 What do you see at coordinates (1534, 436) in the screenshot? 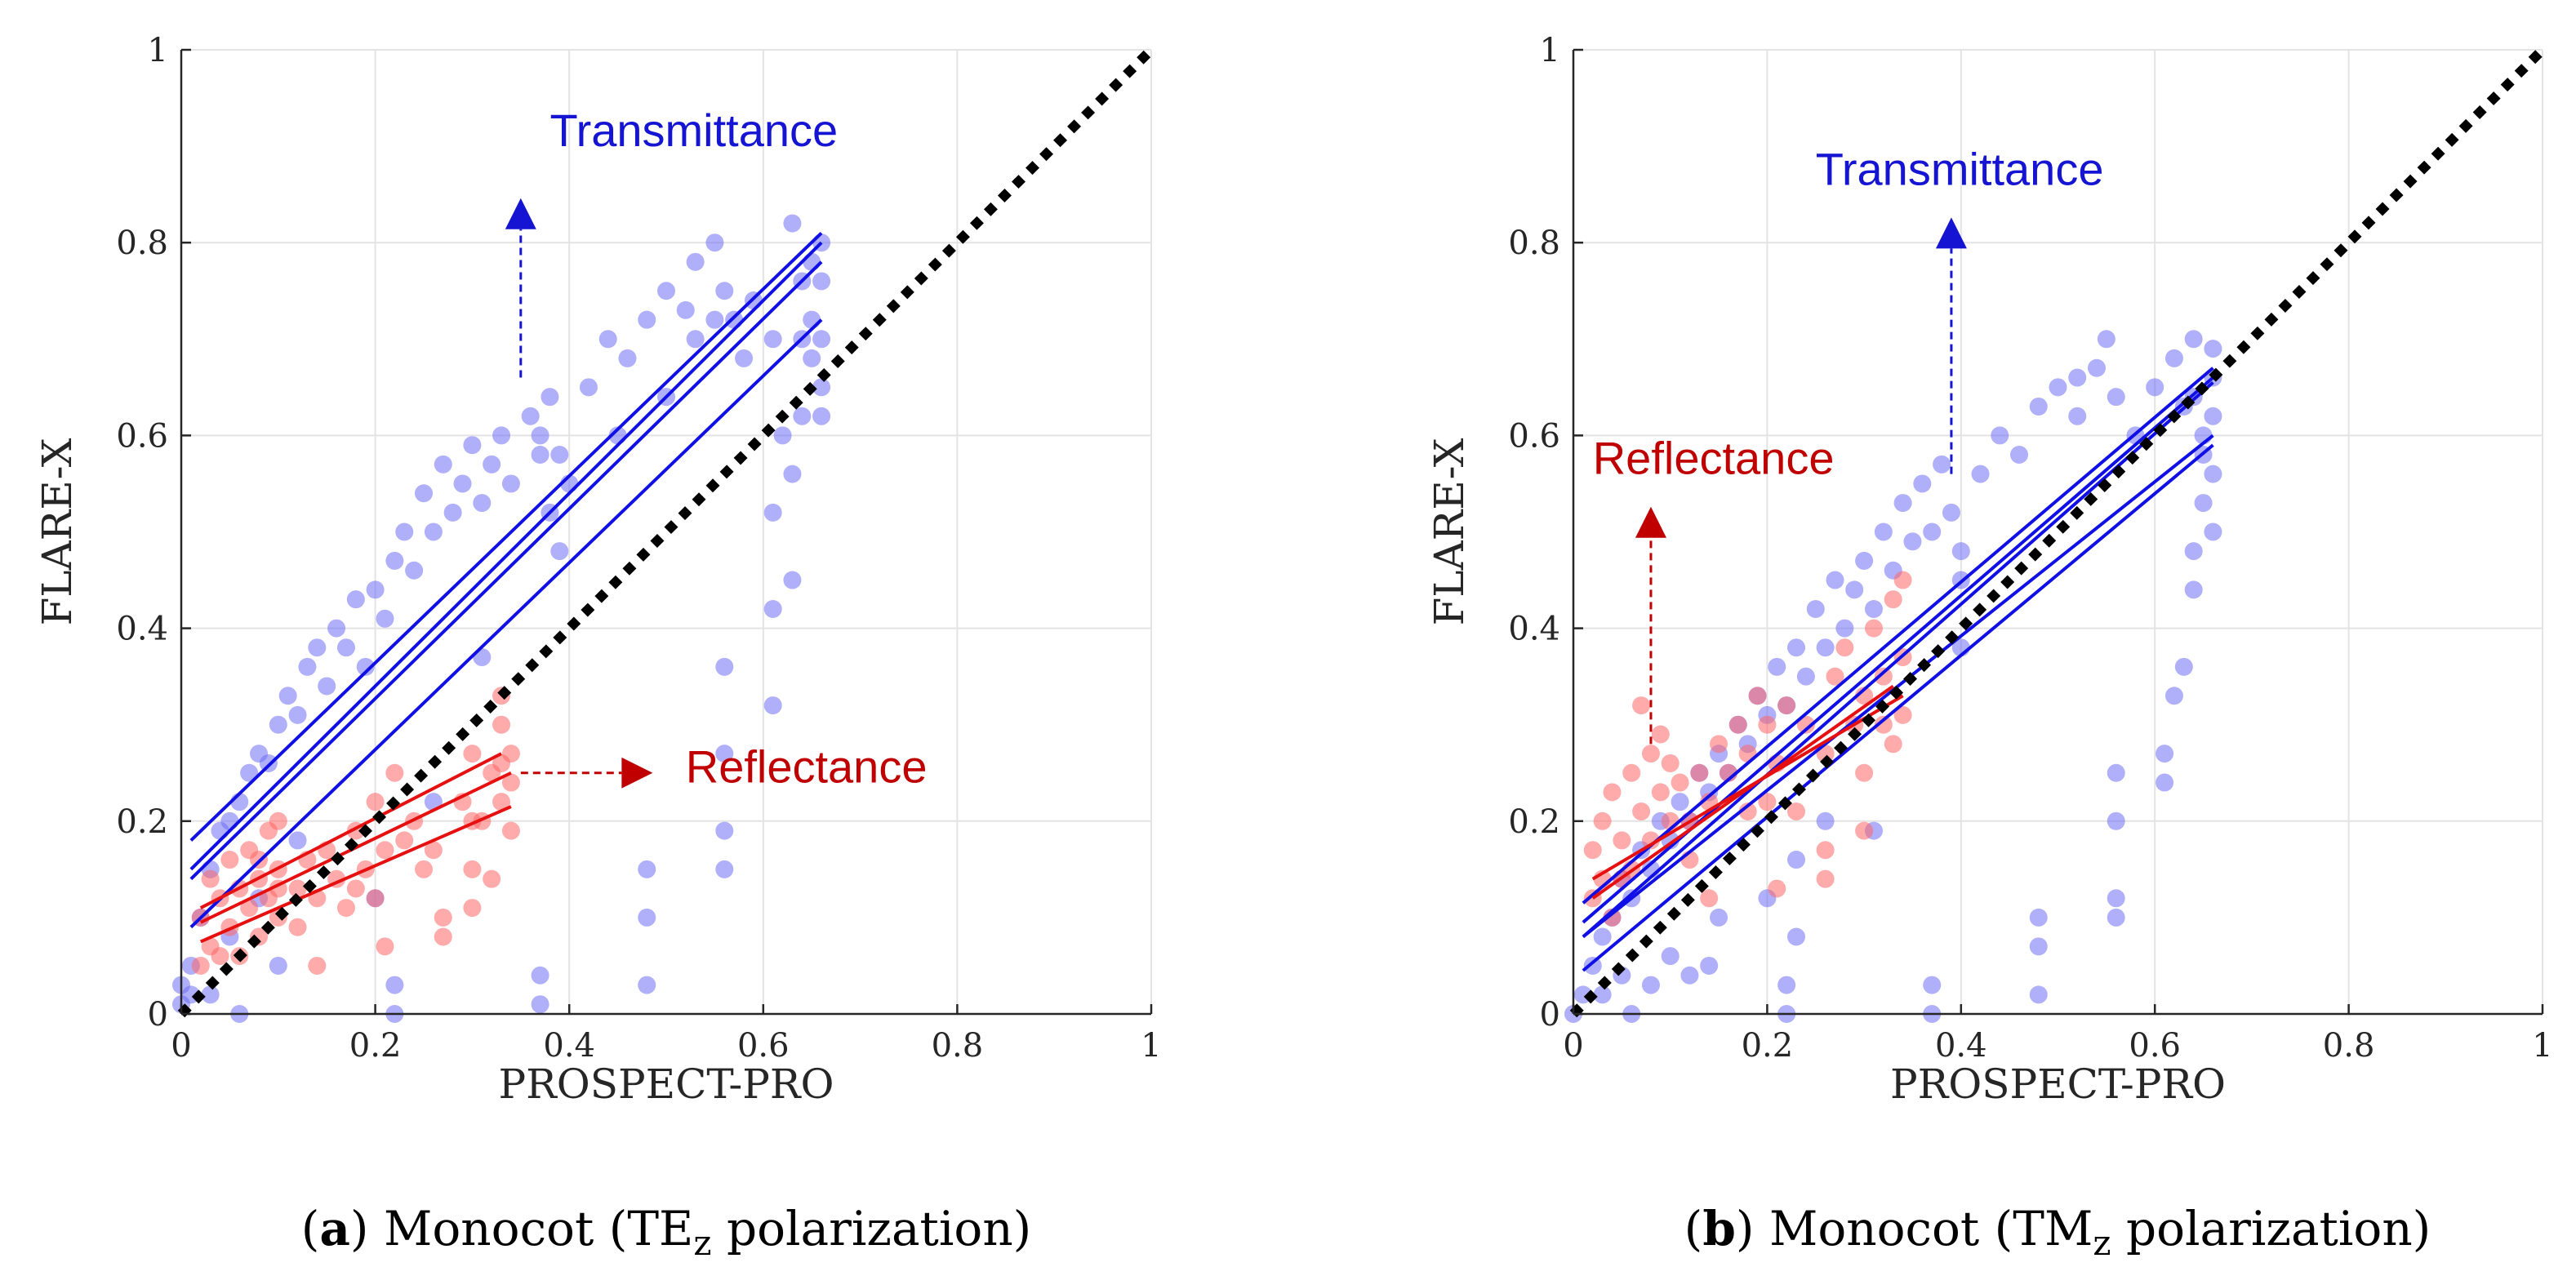
I see `y-tick-label: 0.6` at bounding box center [1534, 436].